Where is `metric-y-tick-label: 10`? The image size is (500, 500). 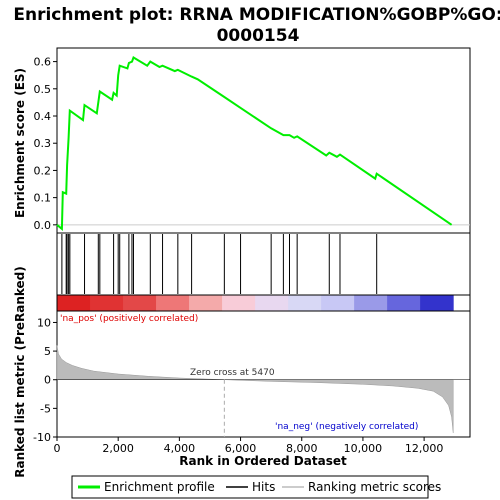
metric-y-tick-label: 10 is located at coordinates (44, 322).